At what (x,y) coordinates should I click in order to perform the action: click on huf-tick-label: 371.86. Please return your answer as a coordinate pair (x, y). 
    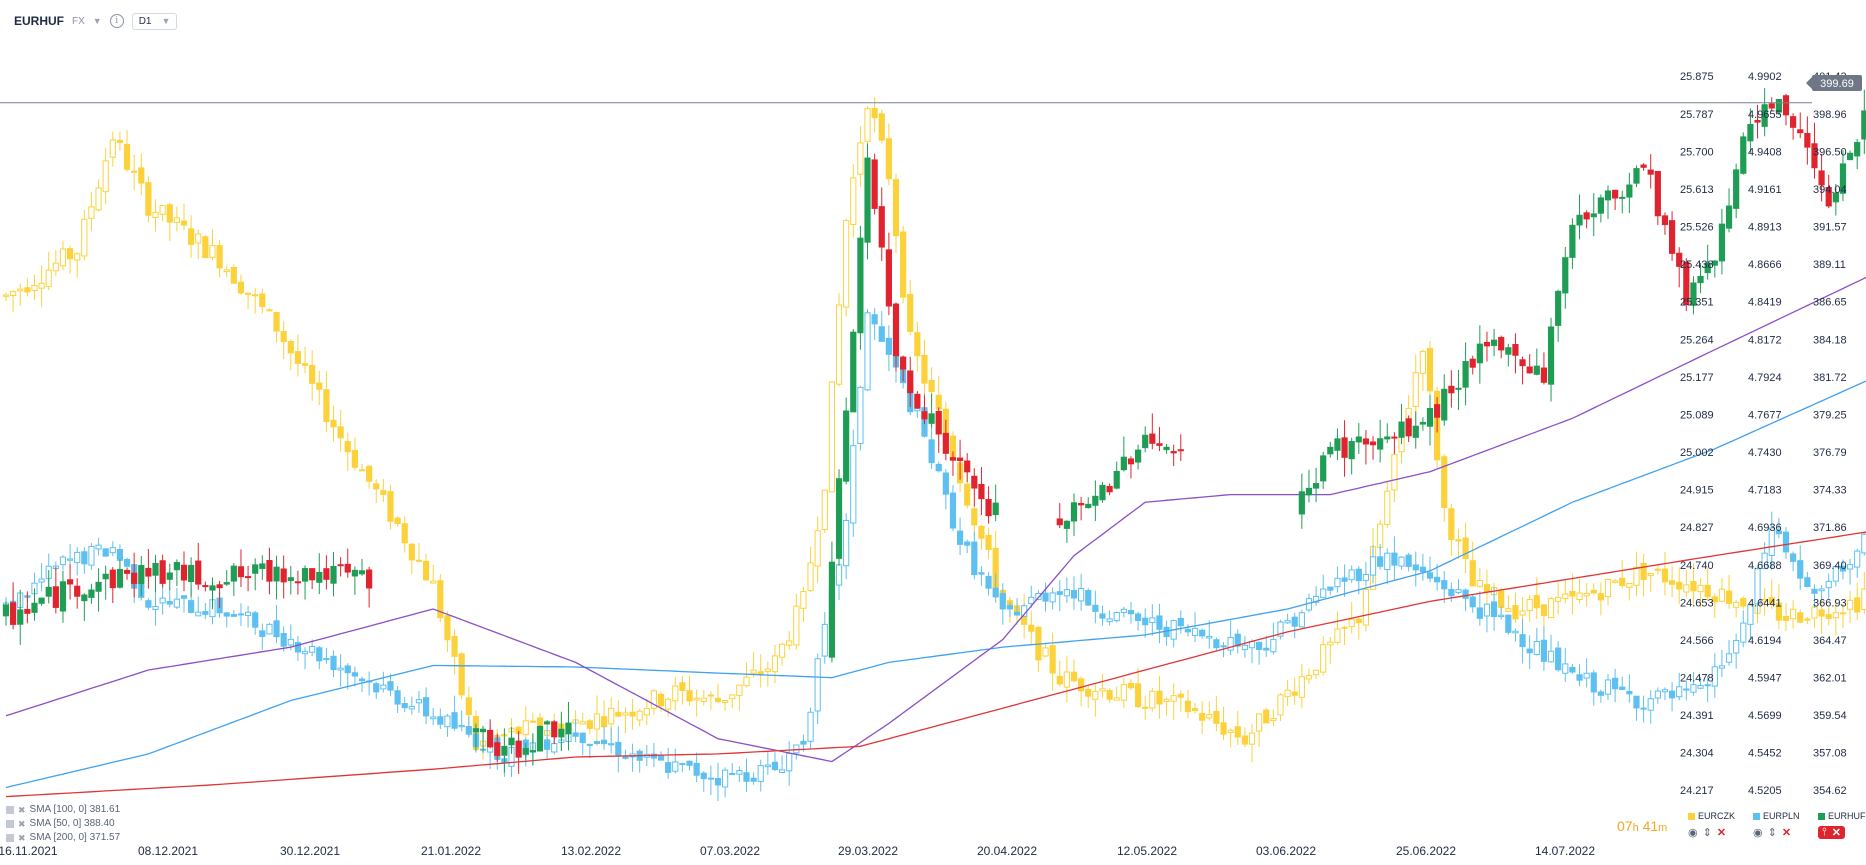
    Looking at the image, I should click on (1830, 528).